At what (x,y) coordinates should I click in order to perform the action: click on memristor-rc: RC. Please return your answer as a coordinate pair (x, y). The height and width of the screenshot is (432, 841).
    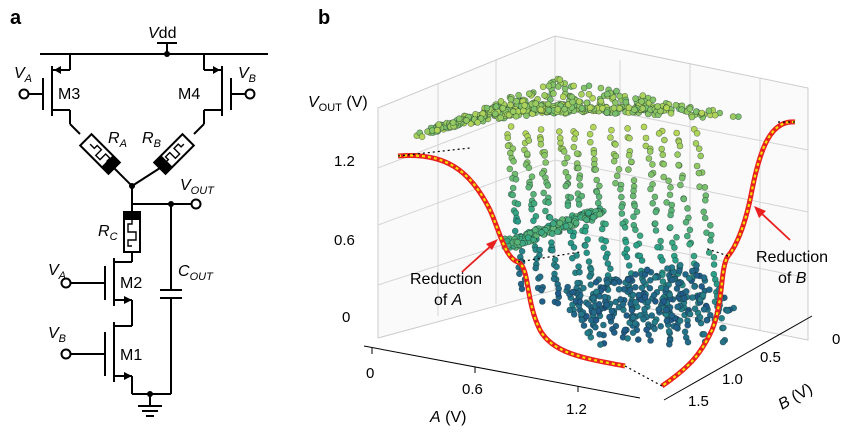
    Looking at the image, I should click on (119, 233).